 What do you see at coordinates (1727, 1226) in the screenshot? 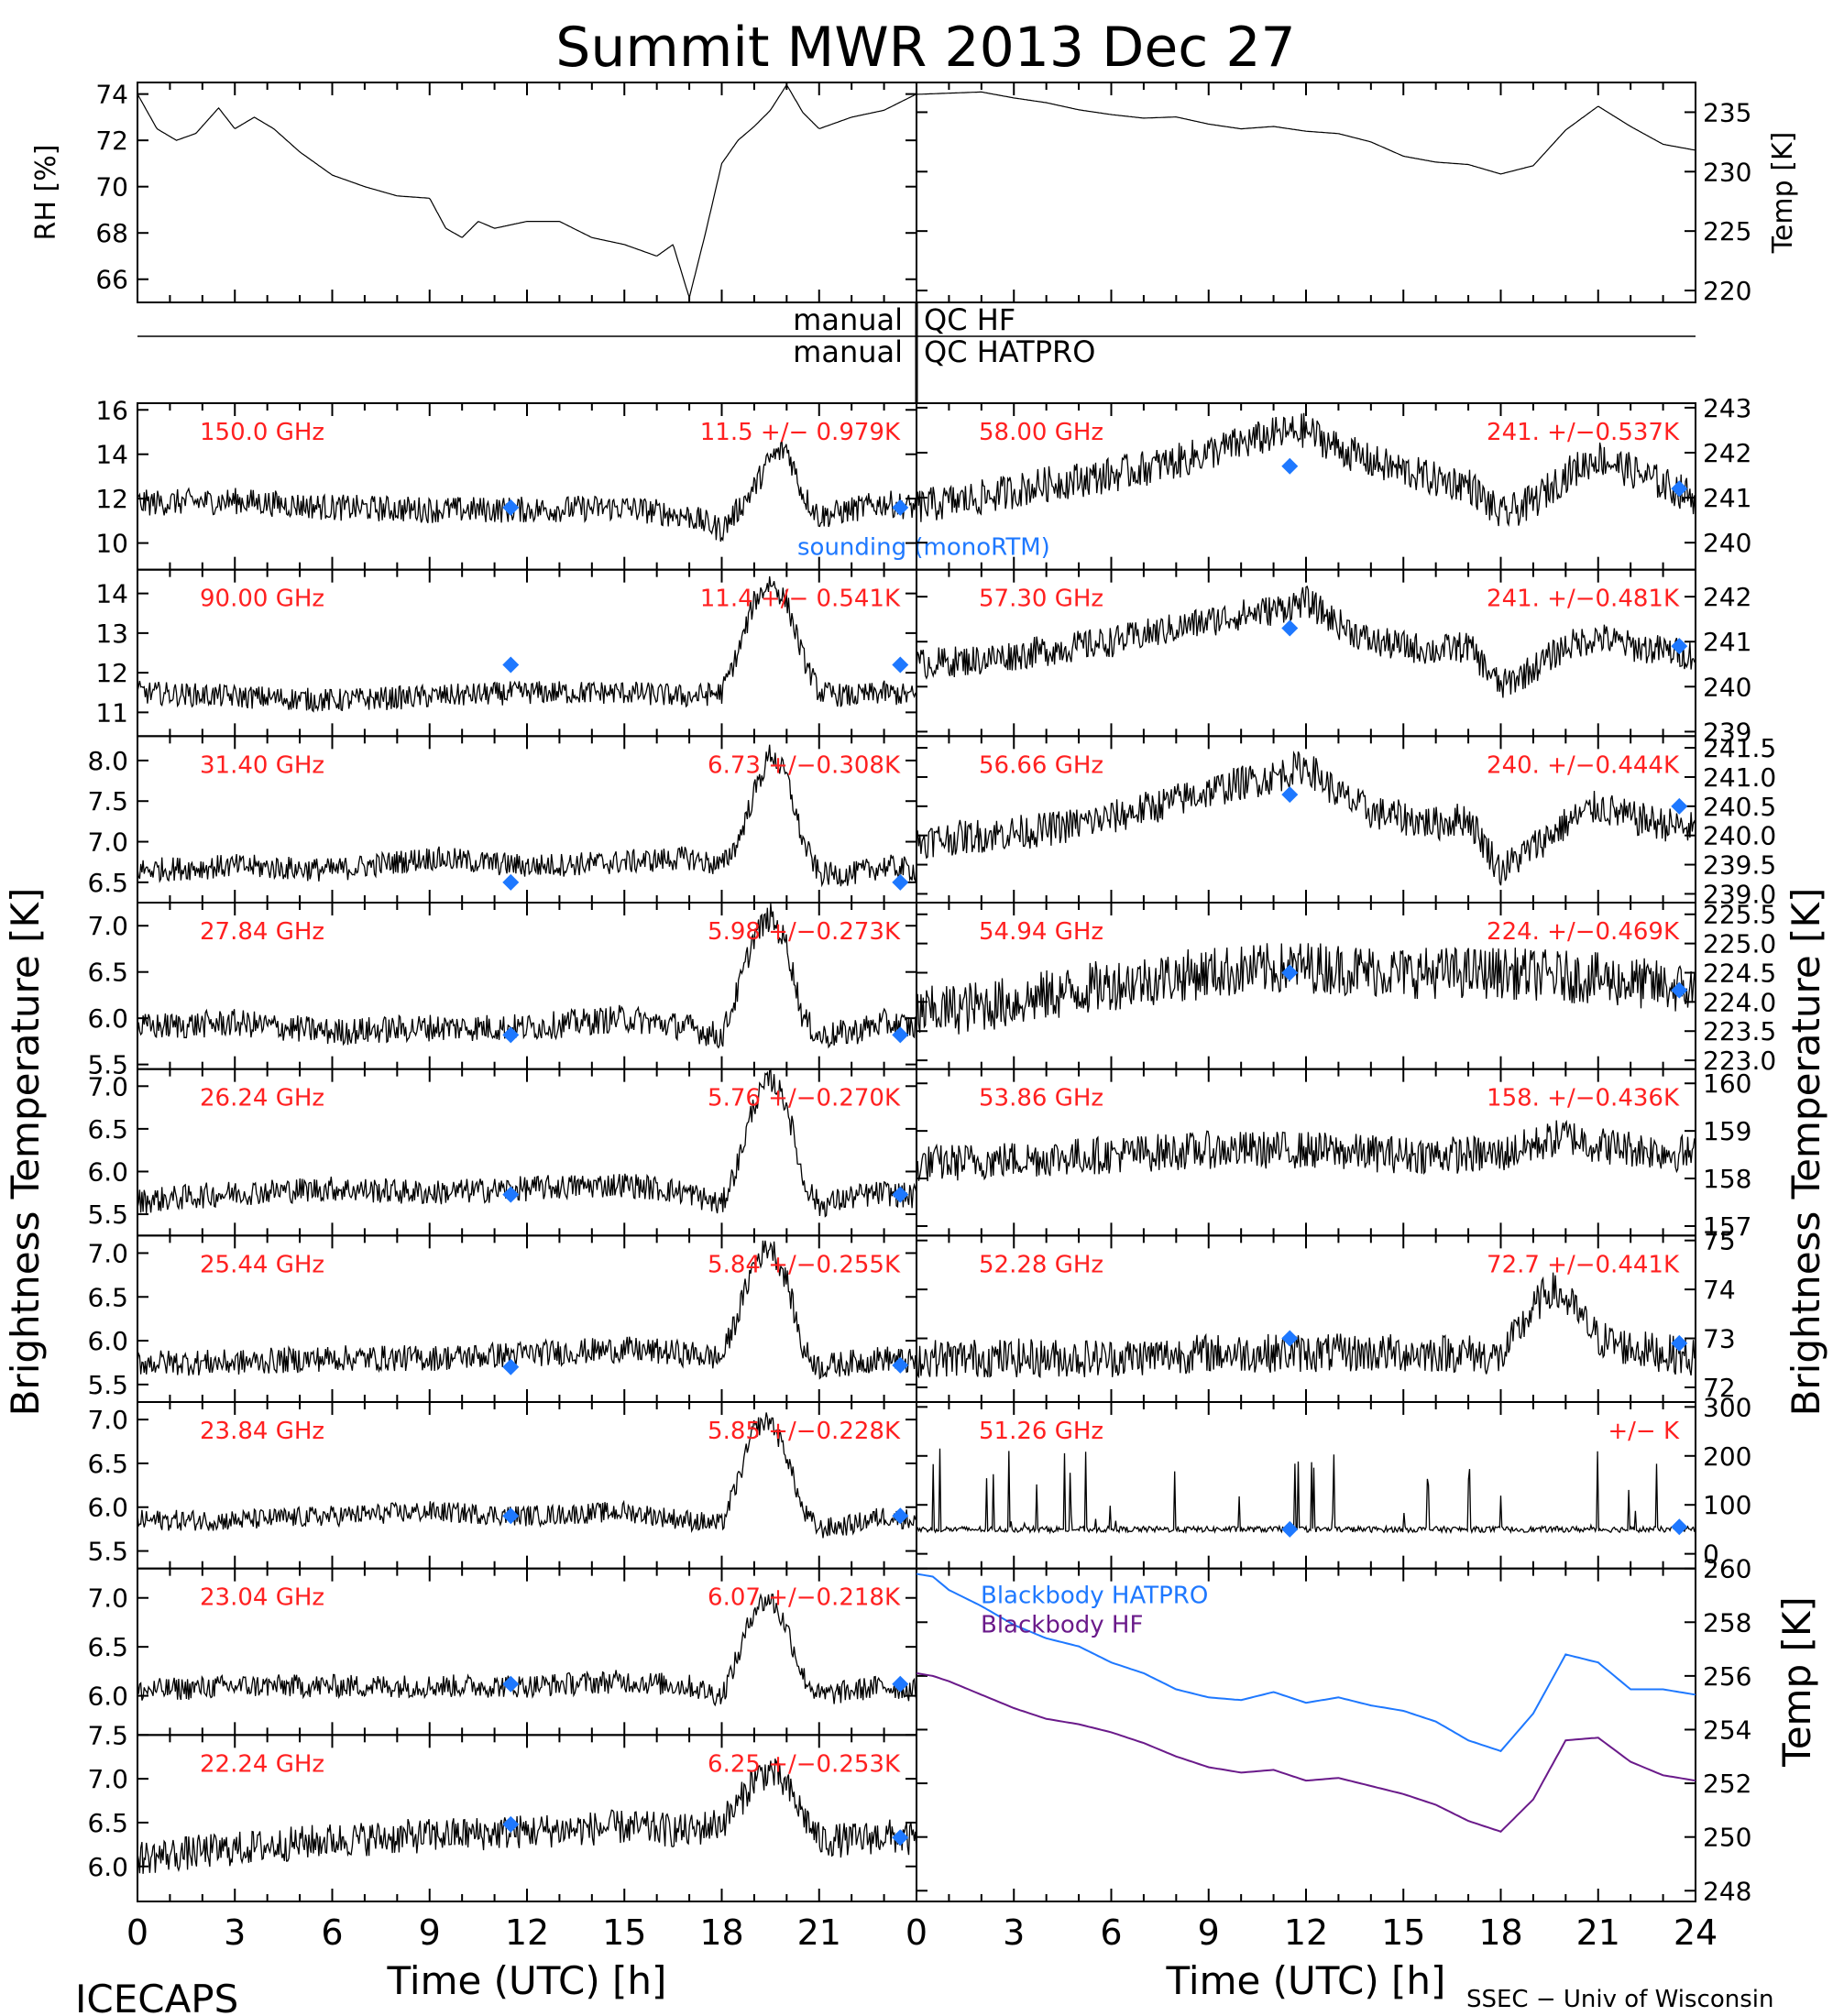
I see `y-tick-label: 157` at bounding box center [1727, 1226].